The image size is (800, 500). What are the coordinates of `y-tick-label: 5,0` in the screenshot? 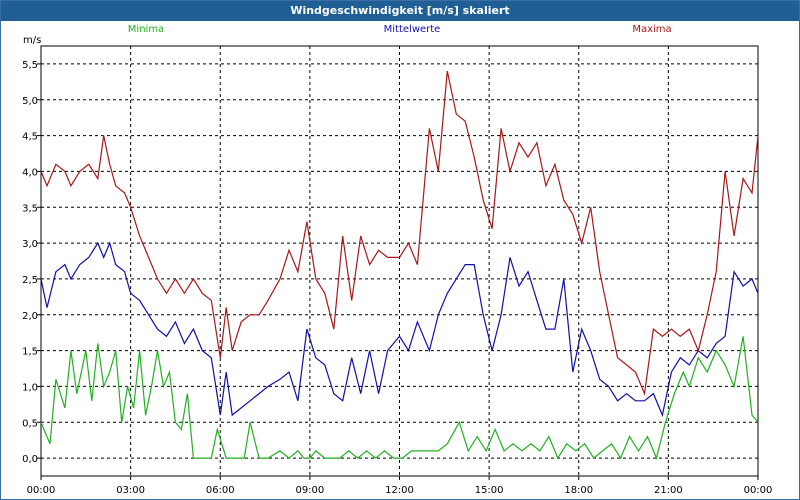 It's located at (30, 101).